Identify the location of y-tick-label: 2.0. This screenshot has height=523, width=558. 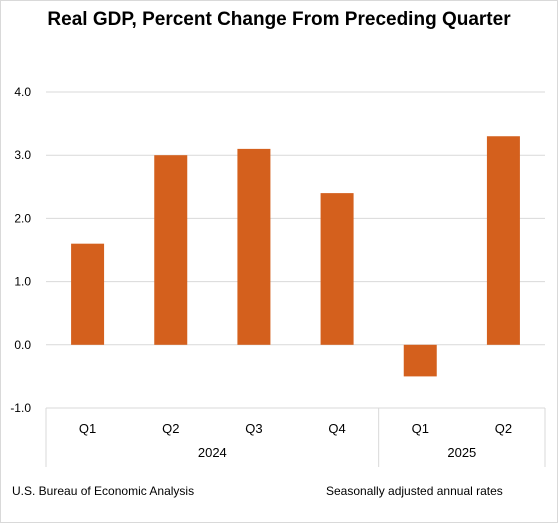
(22, 218).